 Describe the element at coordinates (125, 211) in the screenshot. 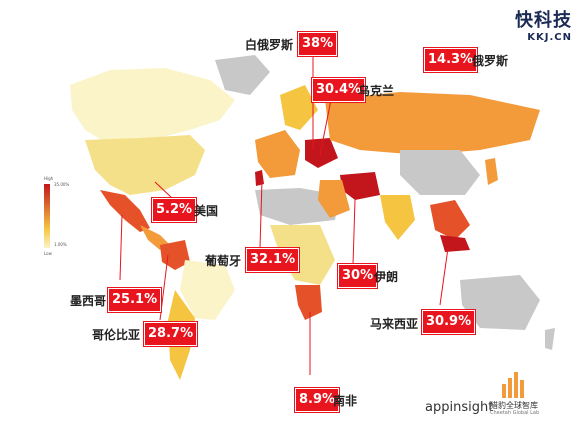

I see `region-mexico` at that location.